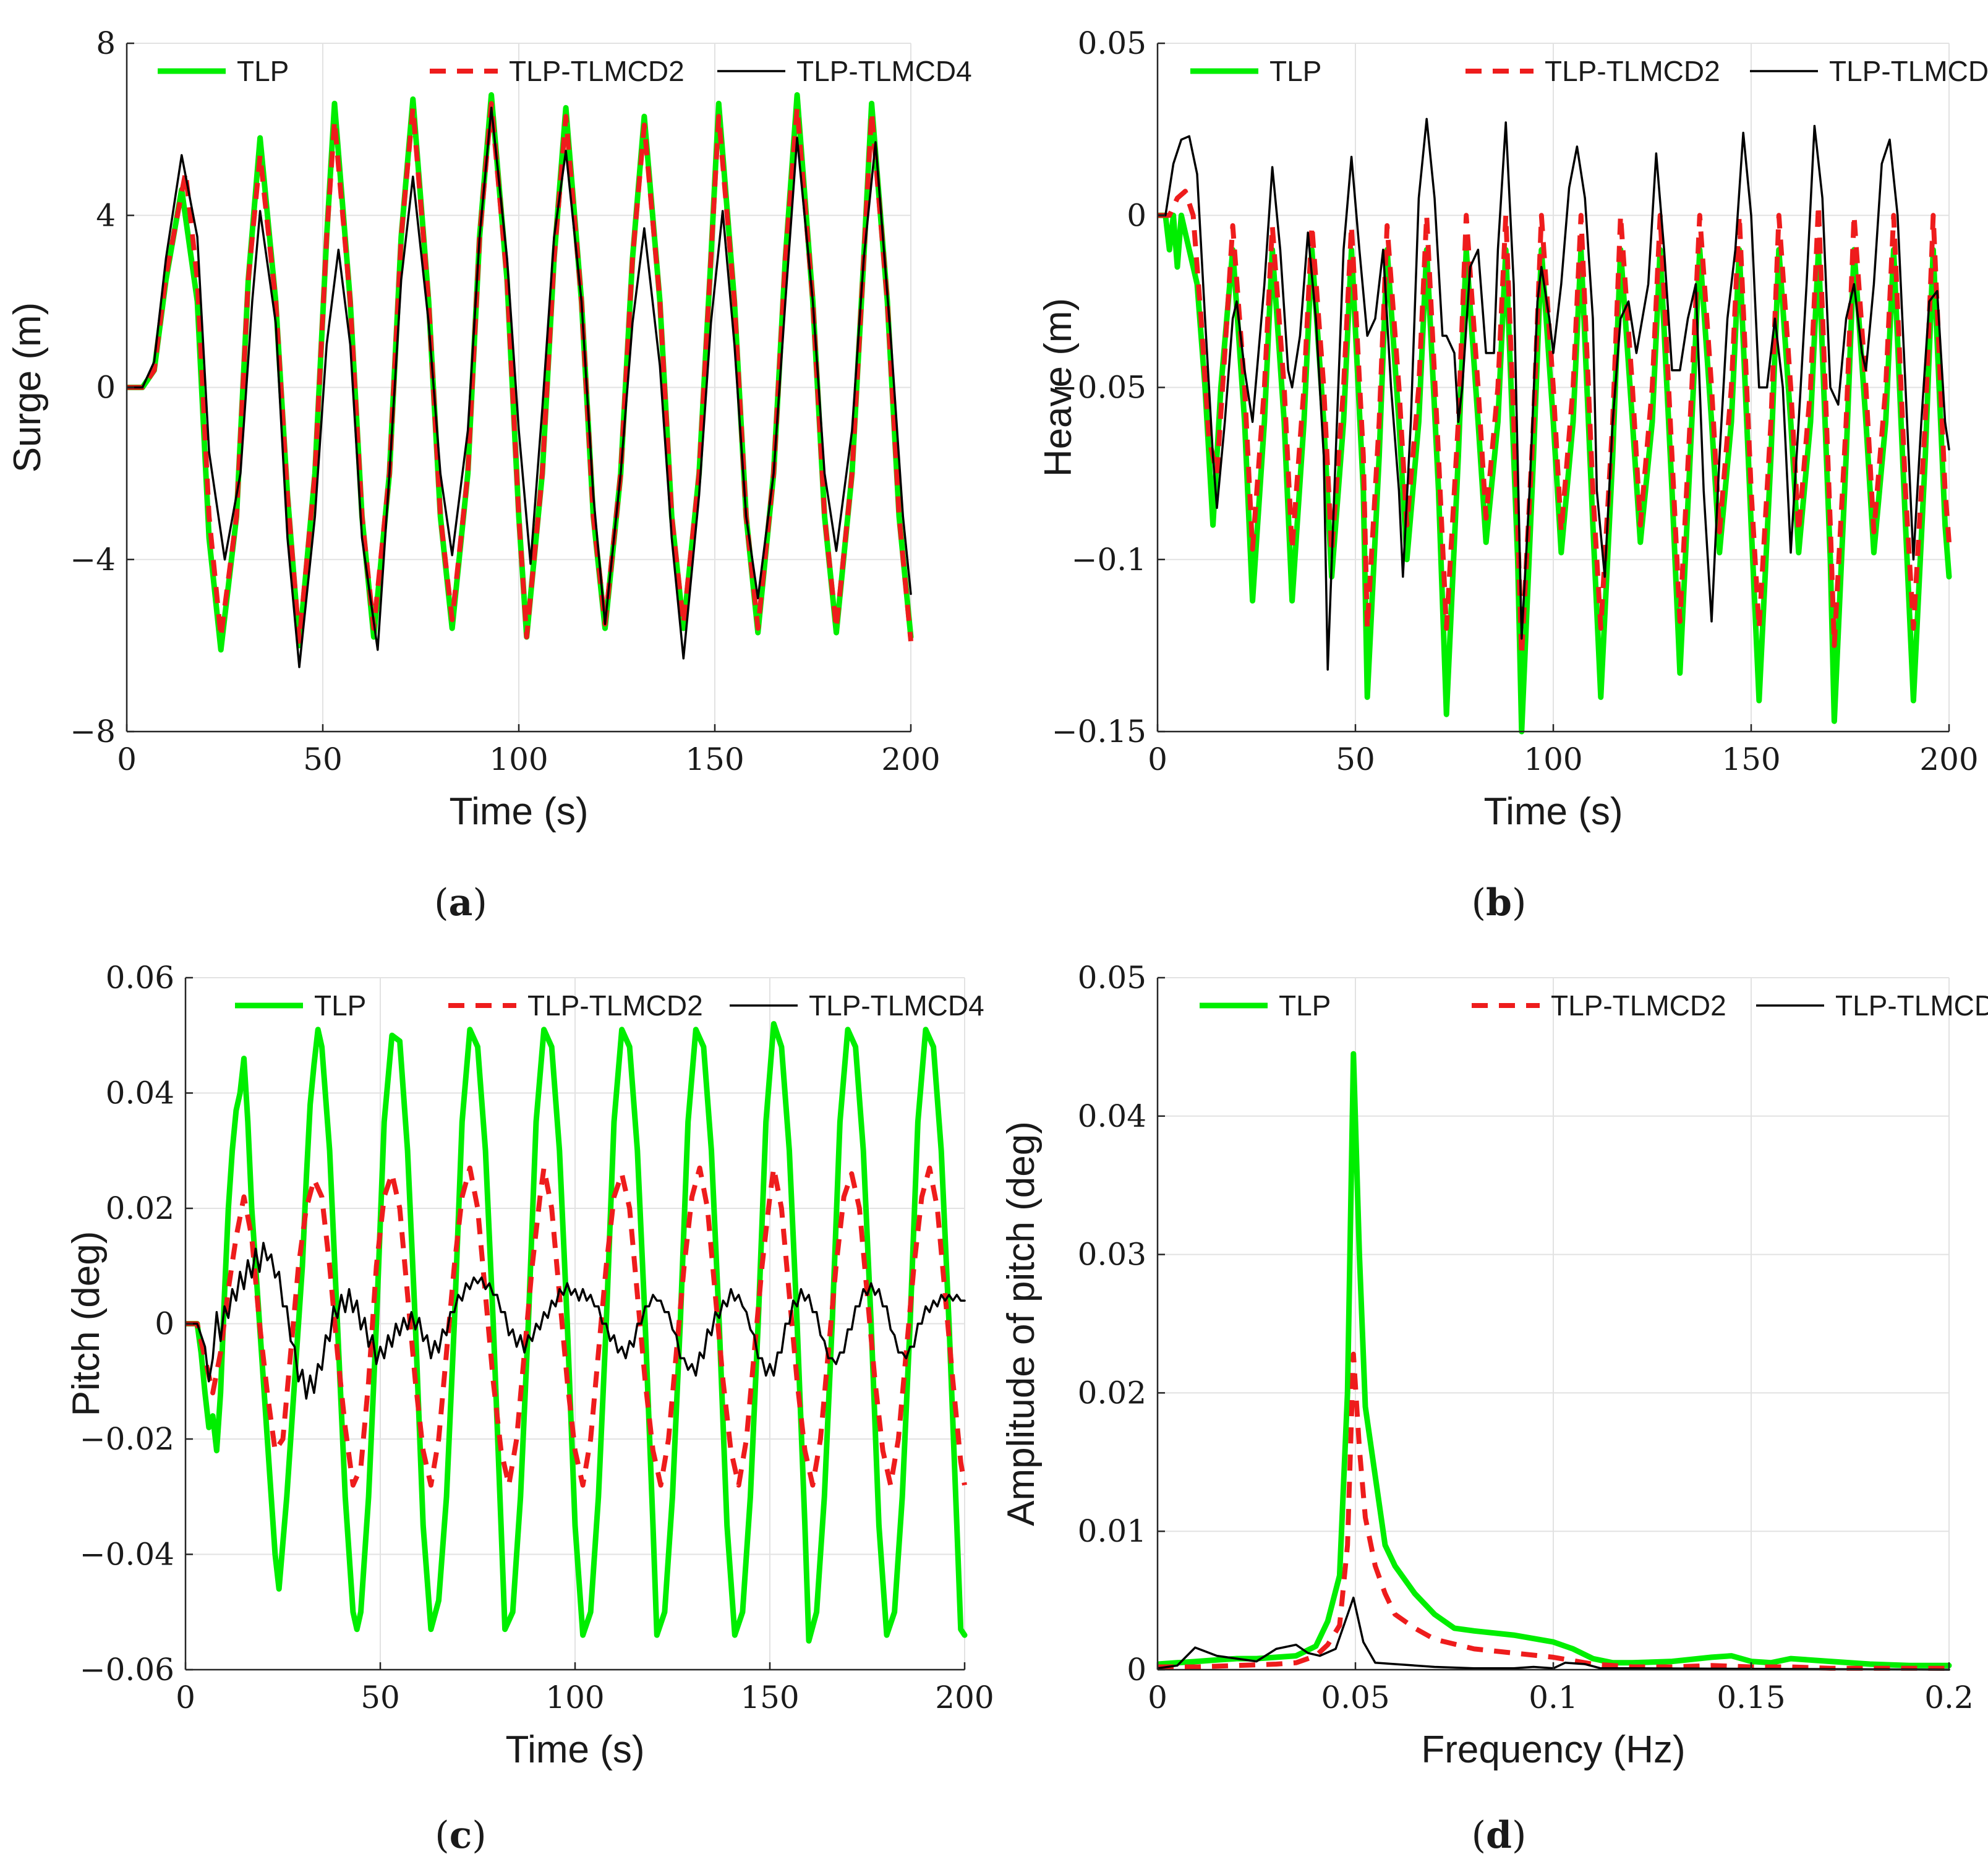 Image resolution: width=1988 pixels, height=1862 pixels. What do you see at coordinates (1099, 388) in the screenshot?
I see `y-tick-label: −0.05` at bounding box center [1099, 388].